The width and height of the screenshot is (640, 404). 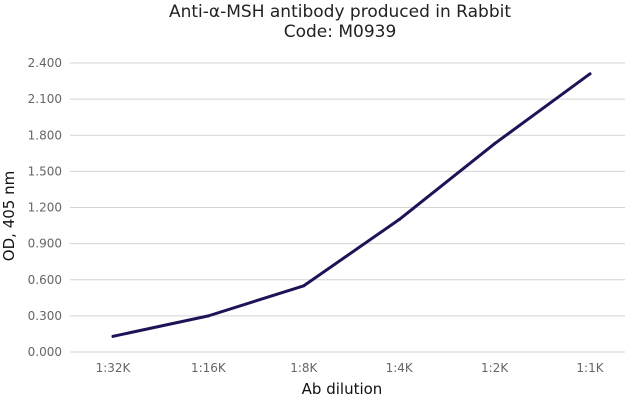 What do you see at coordinates (400, 368) in the screenshot?
I see `x-tick-label: 1:4K` at bounding box center [400, 368].